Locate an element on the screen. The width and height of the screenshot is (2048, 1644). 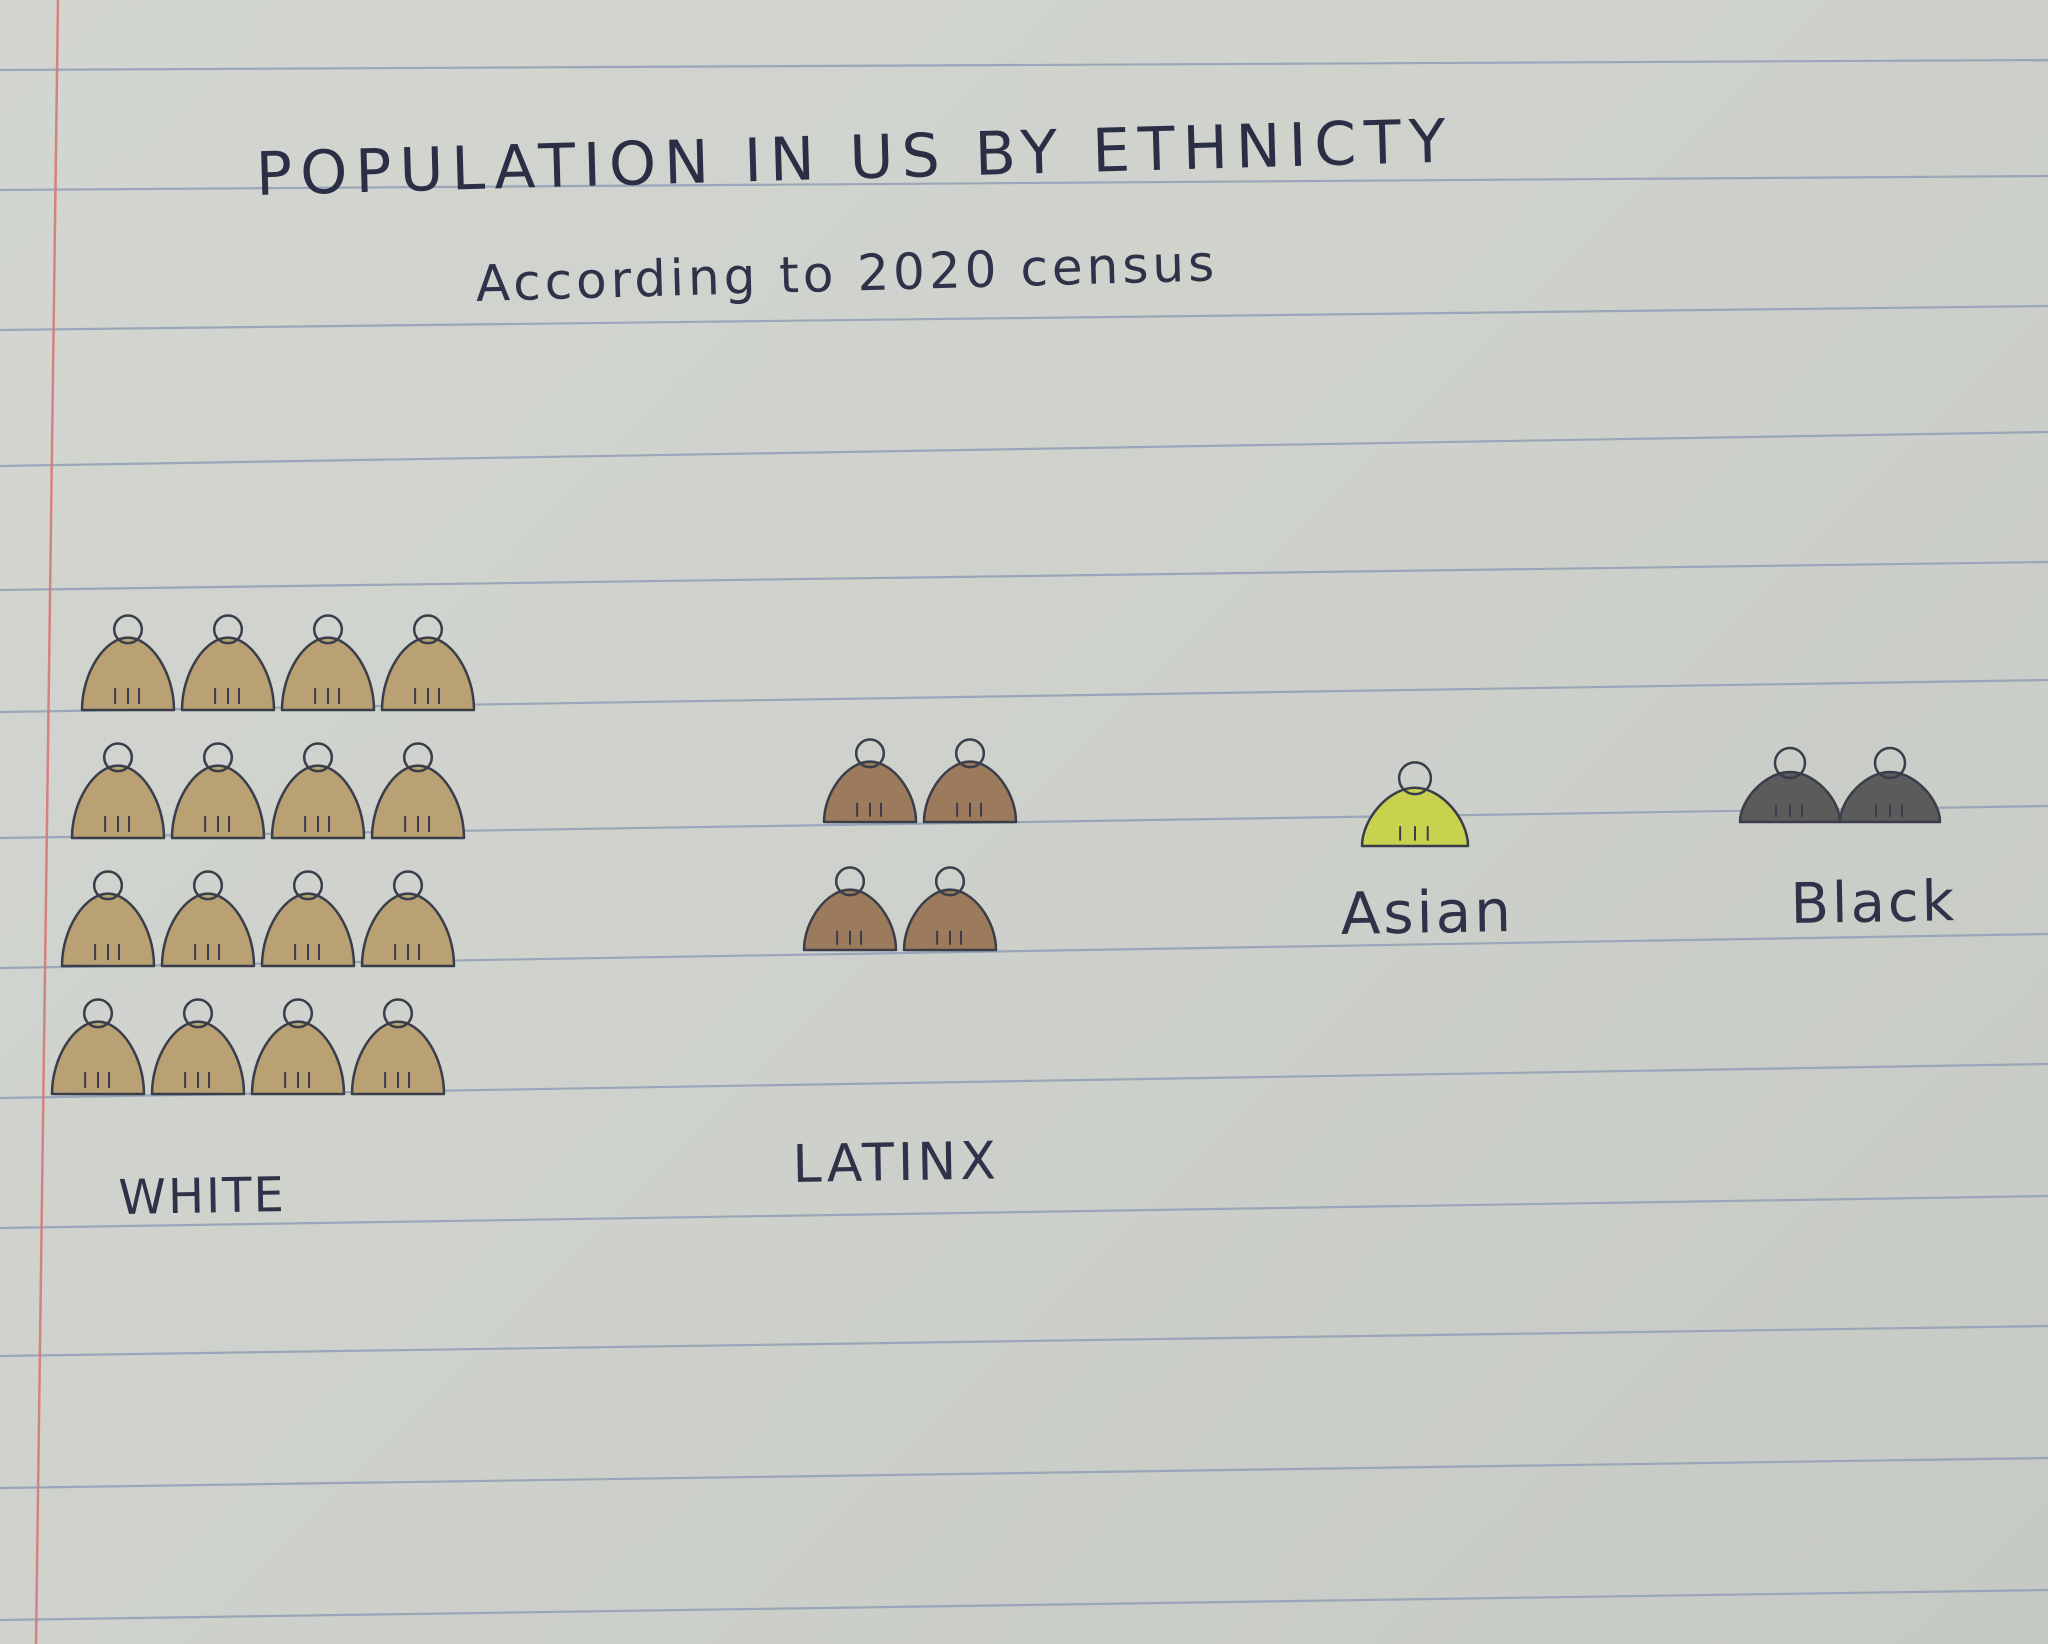
category-label-latinx: LATINX is located at coordinates (896, 1163).